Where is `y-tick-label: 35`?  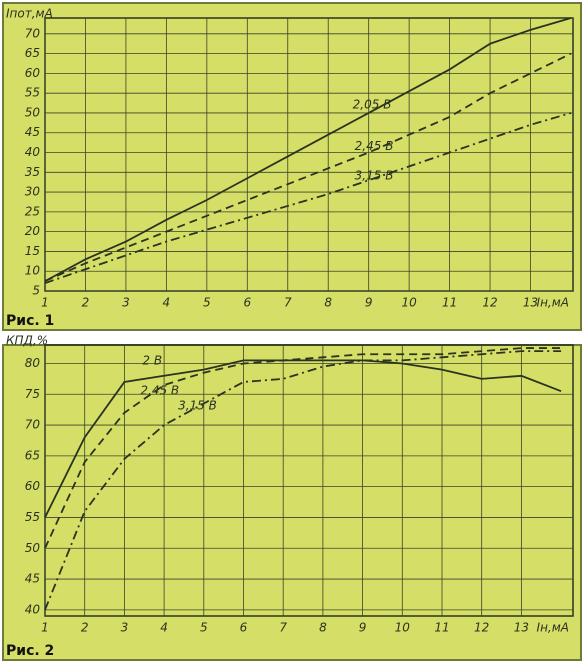 y-tick-label: 35 is located at coordinates (32, 172).